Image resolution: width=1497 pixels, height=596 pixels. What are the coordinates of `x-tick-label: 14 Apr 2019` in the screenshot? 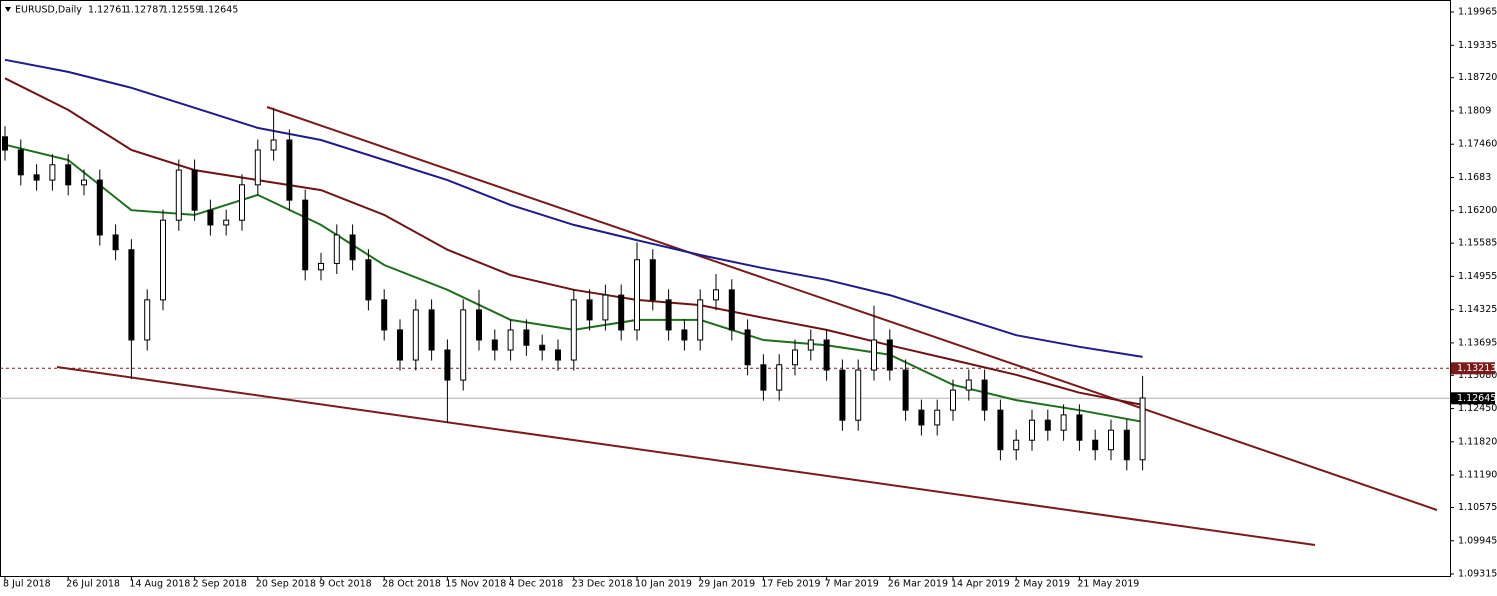 It's located at (980, 584).